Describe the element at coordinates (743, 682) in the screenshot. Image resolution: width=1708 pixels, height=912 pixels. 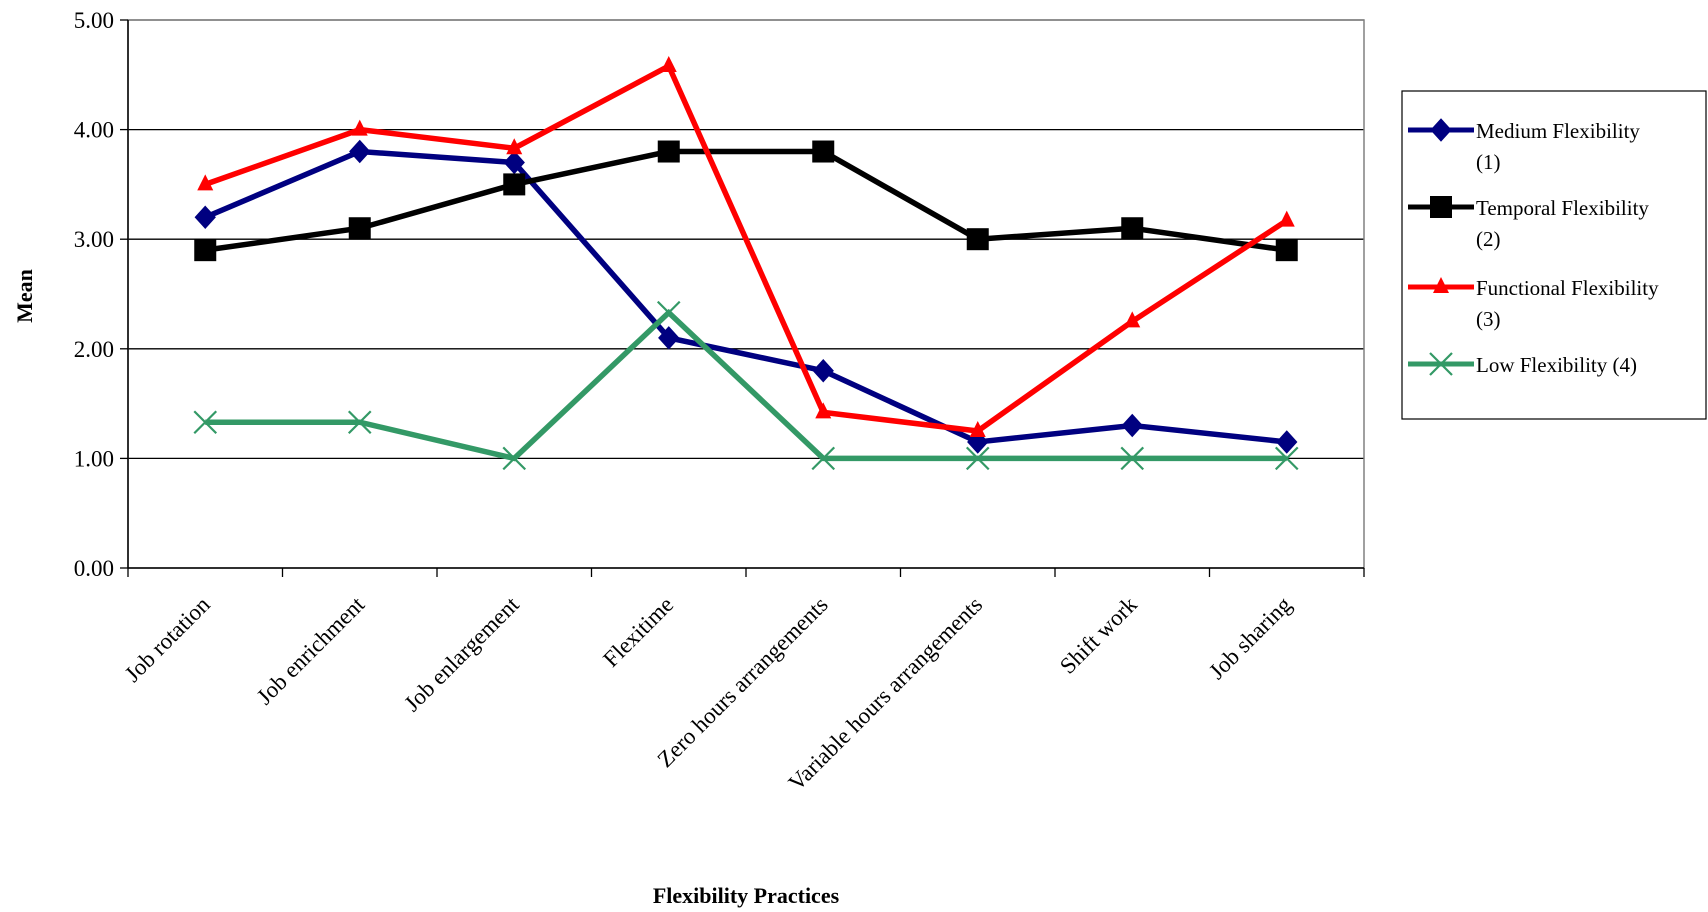
I see `x-tick-label: Zero hours arrangements` at that location.